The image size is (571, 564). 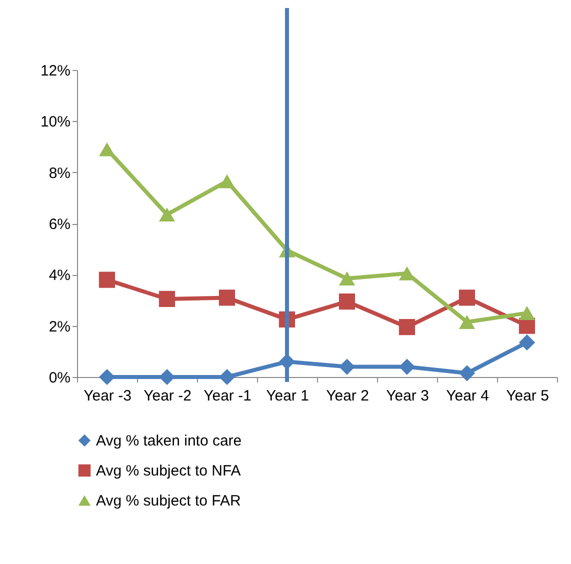 I want to click on x-tick-label: Year 5, so click(x=527, y=396).